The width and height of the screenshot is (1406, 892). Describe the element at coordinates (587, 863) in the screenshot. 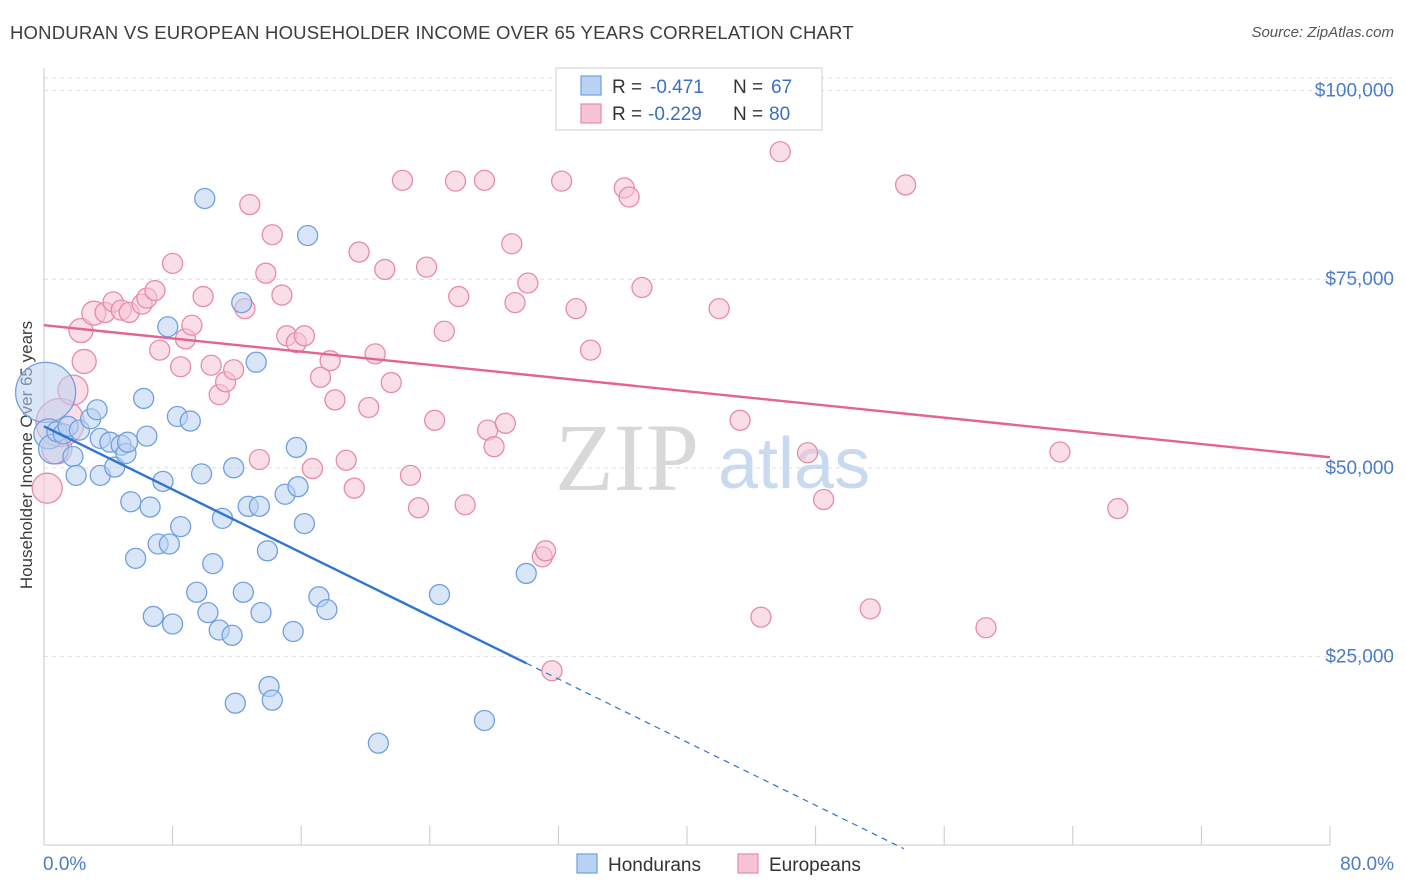

I see `series-legend-swatch-hondurans` at that location.